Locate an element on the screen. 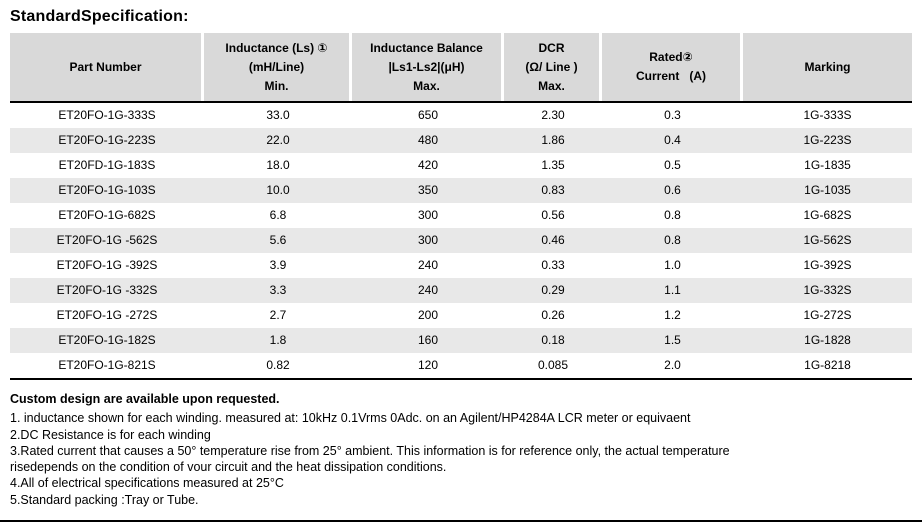 The height and width of the screenshot is (523, 922). table-row: ET20FD-1G-183S 18.0 420 1.35 0.5 1G-1835 is located at coordinates (461, 165).